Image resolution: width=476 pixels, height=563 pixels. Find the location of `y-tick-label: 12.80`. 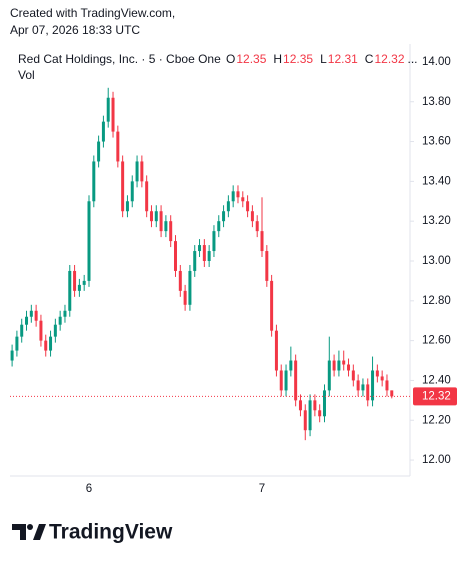

y-tick-label: 12.80 is located at coordinates (436, 301).